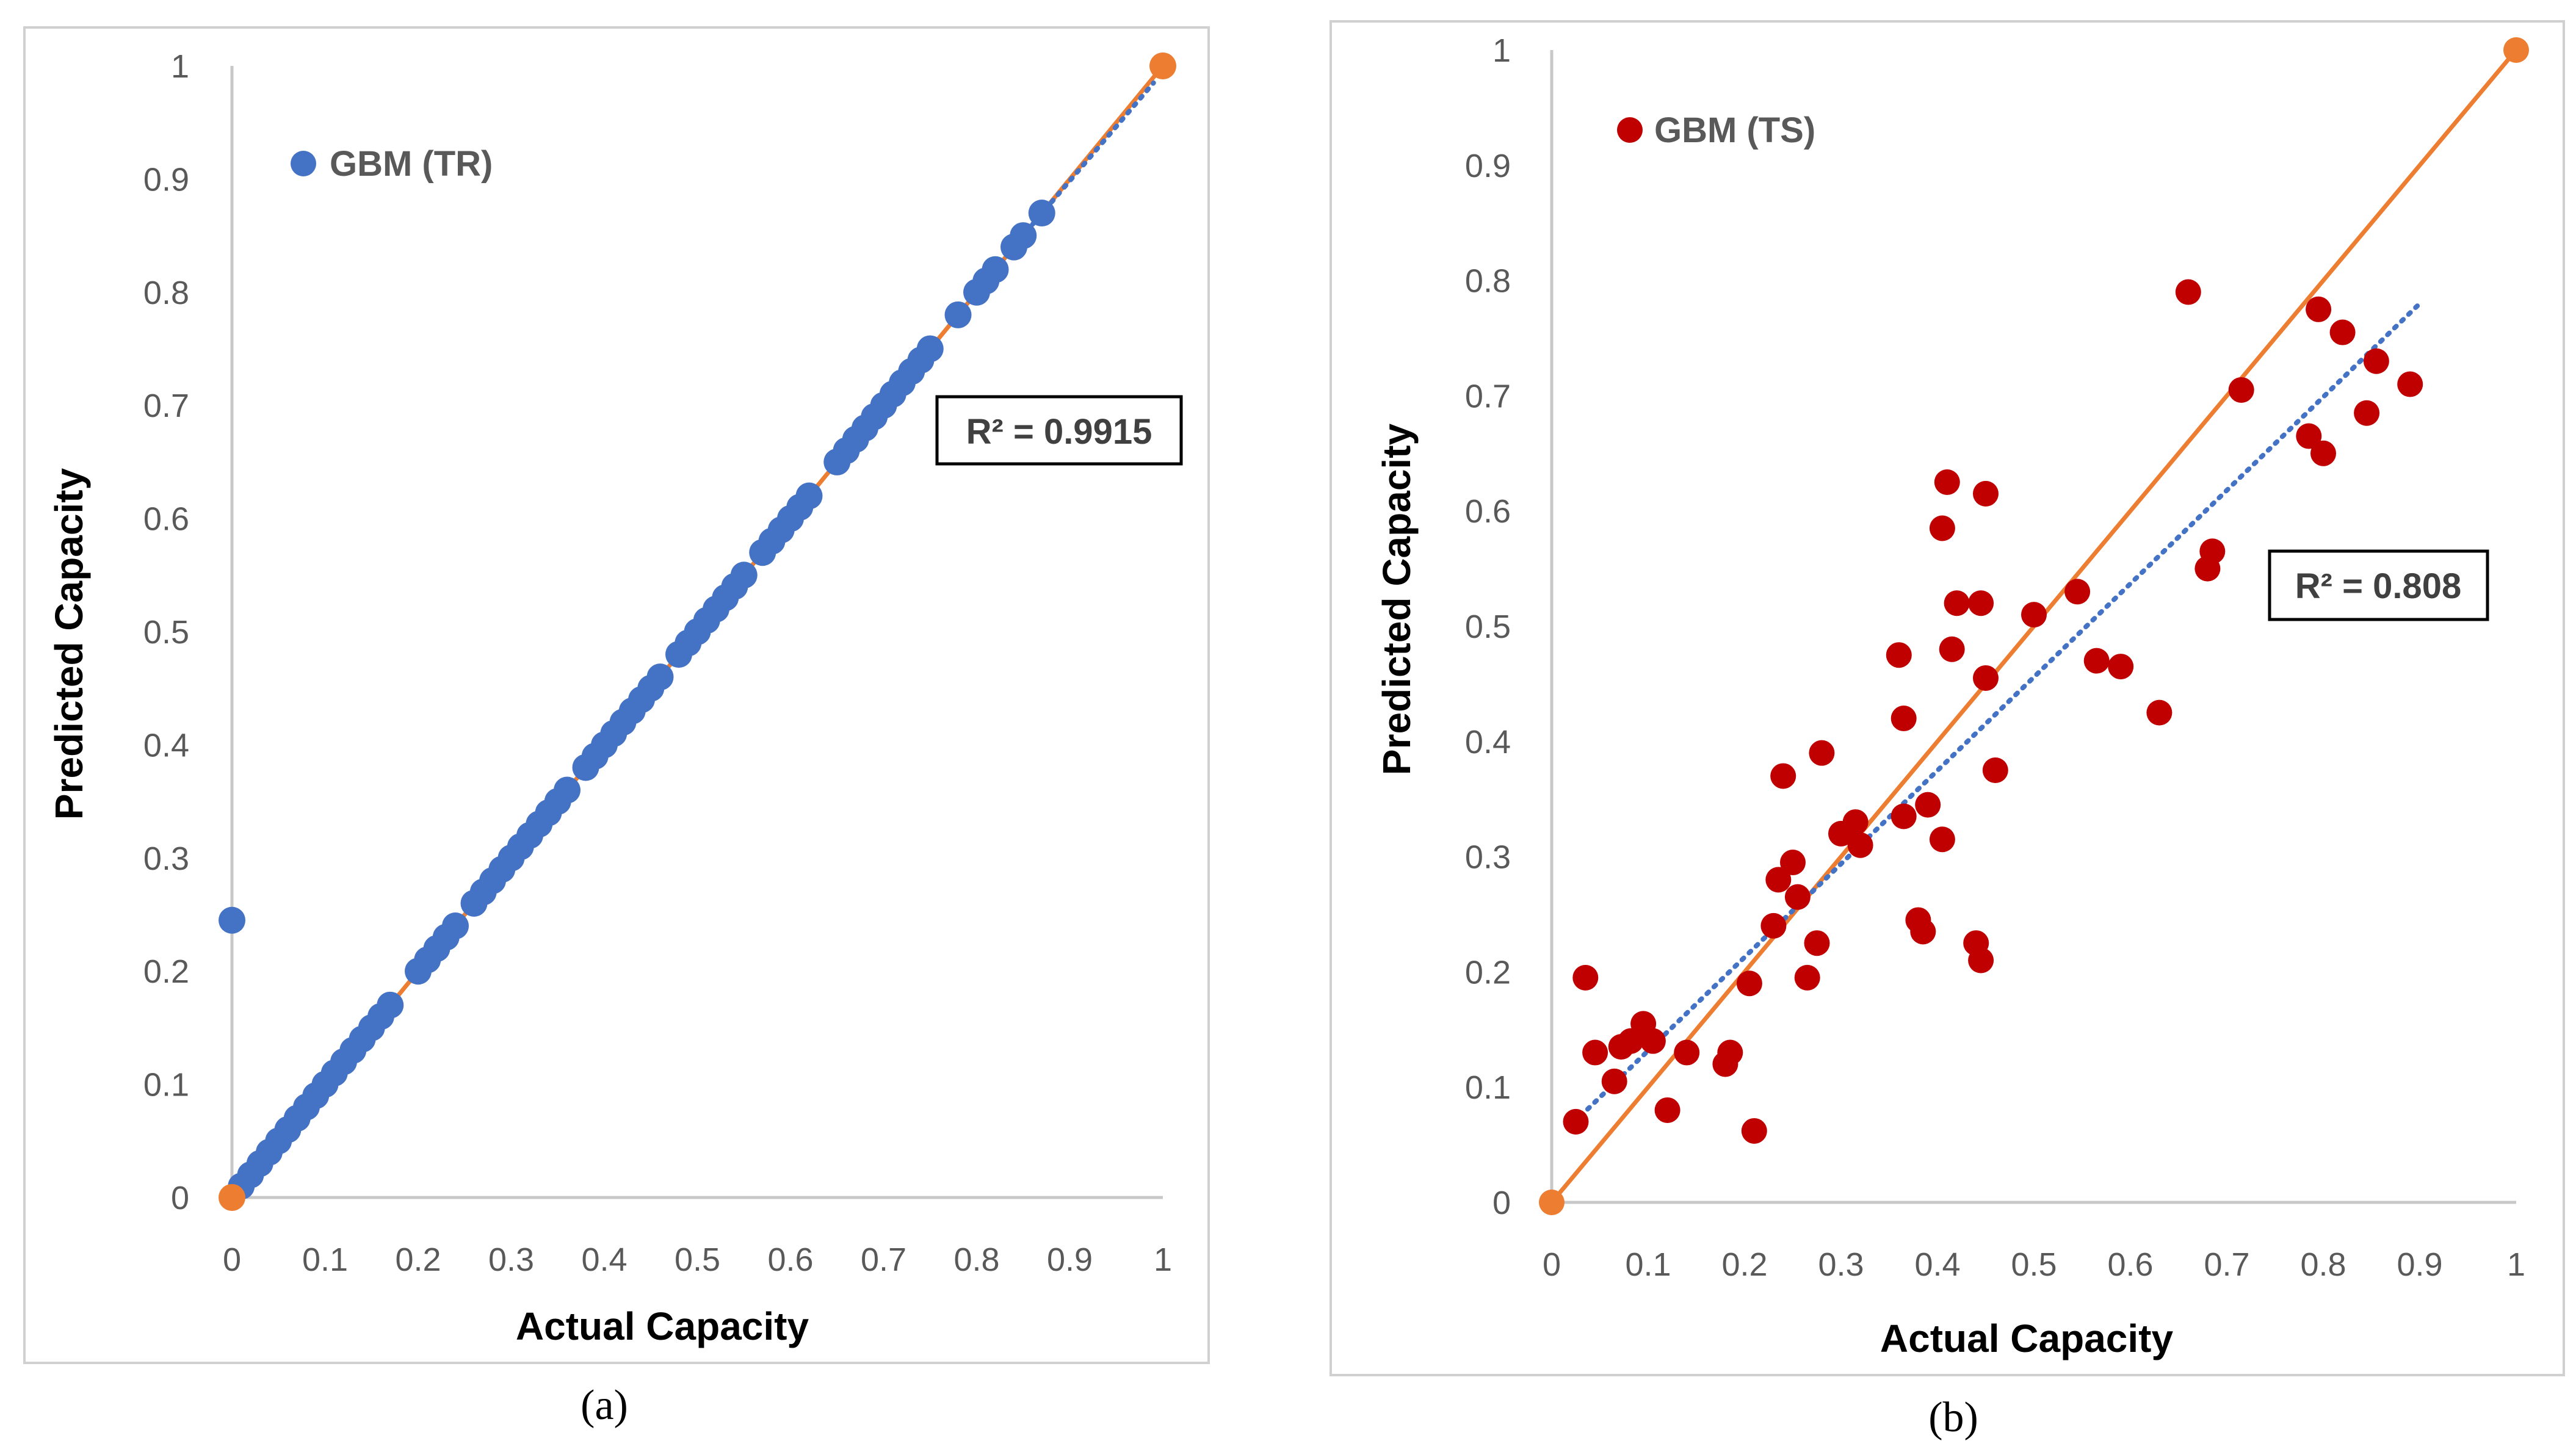 The height and width of the screenshot is (1452, 2576). What do you see at coordinates (180, 66) in the screenshot?
I see `chart-a-y-tick-label: 1` at bounding box center [180, 66].